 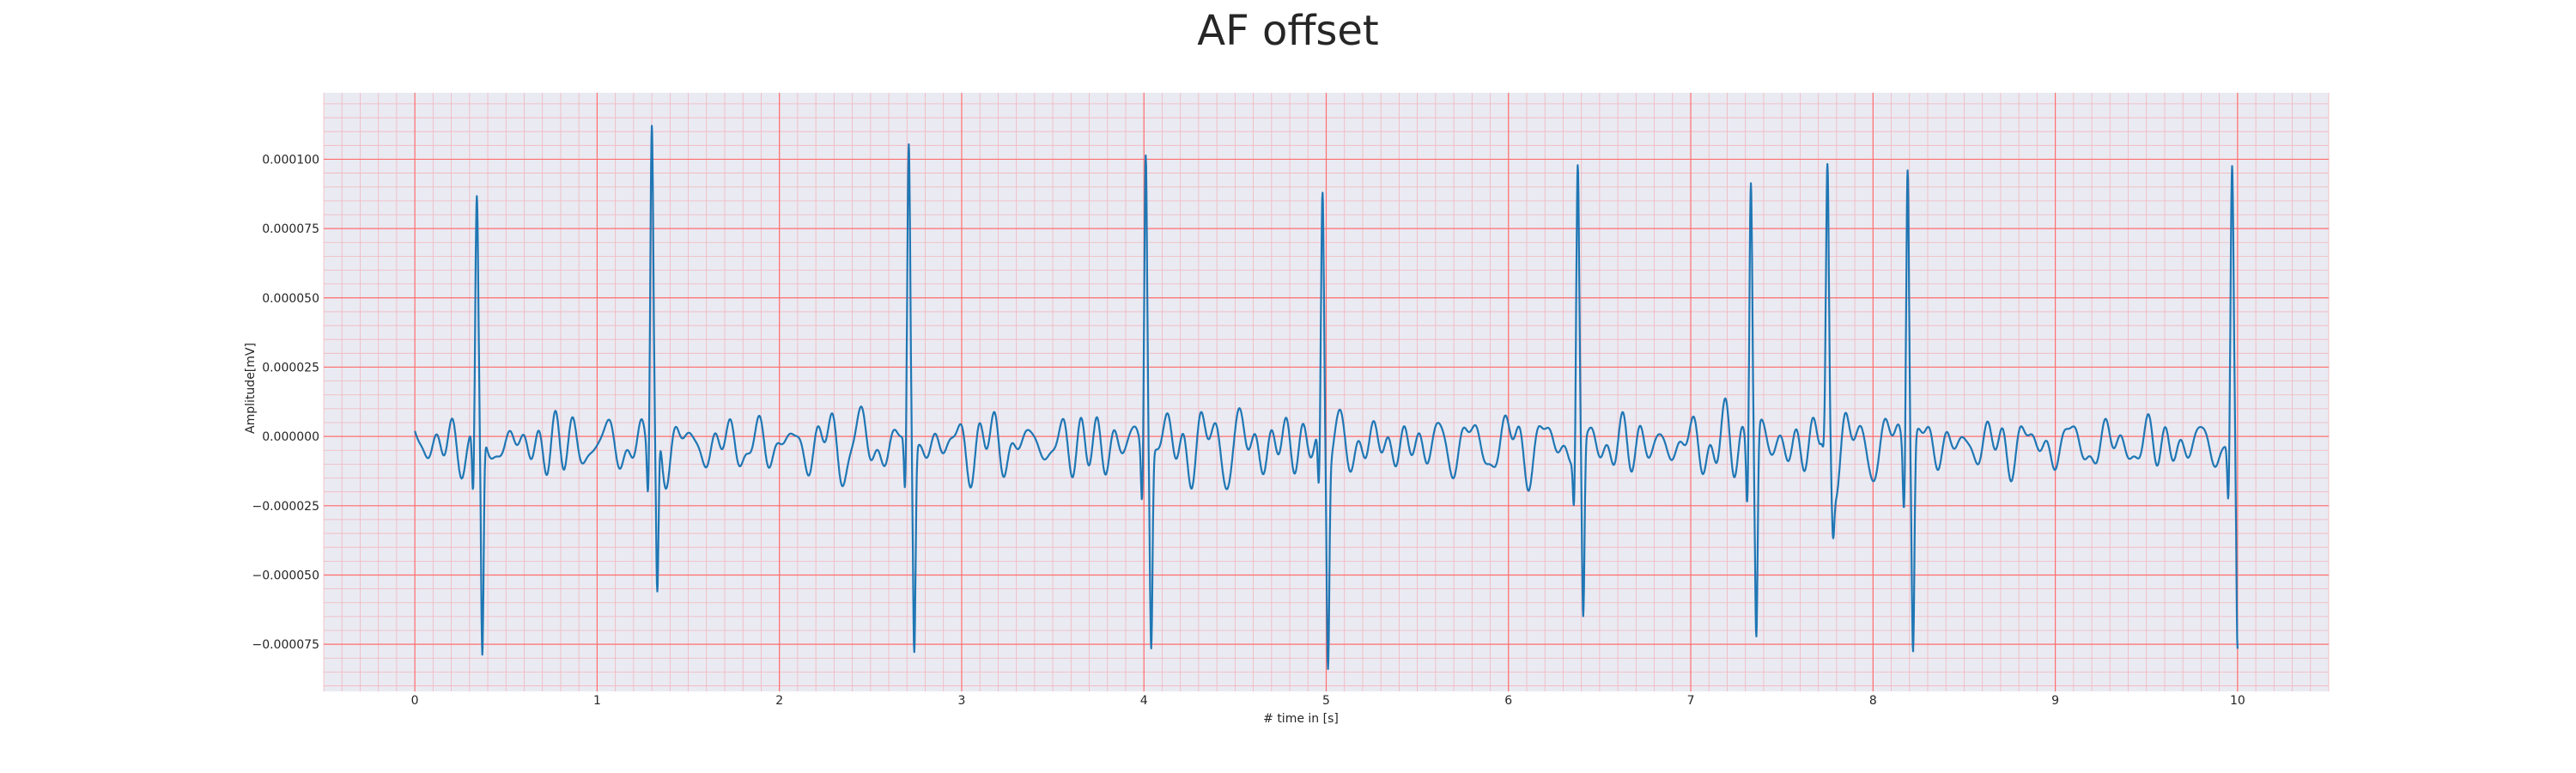 I want to click on x-tick-label: 6, so click(x=1508, y=701).